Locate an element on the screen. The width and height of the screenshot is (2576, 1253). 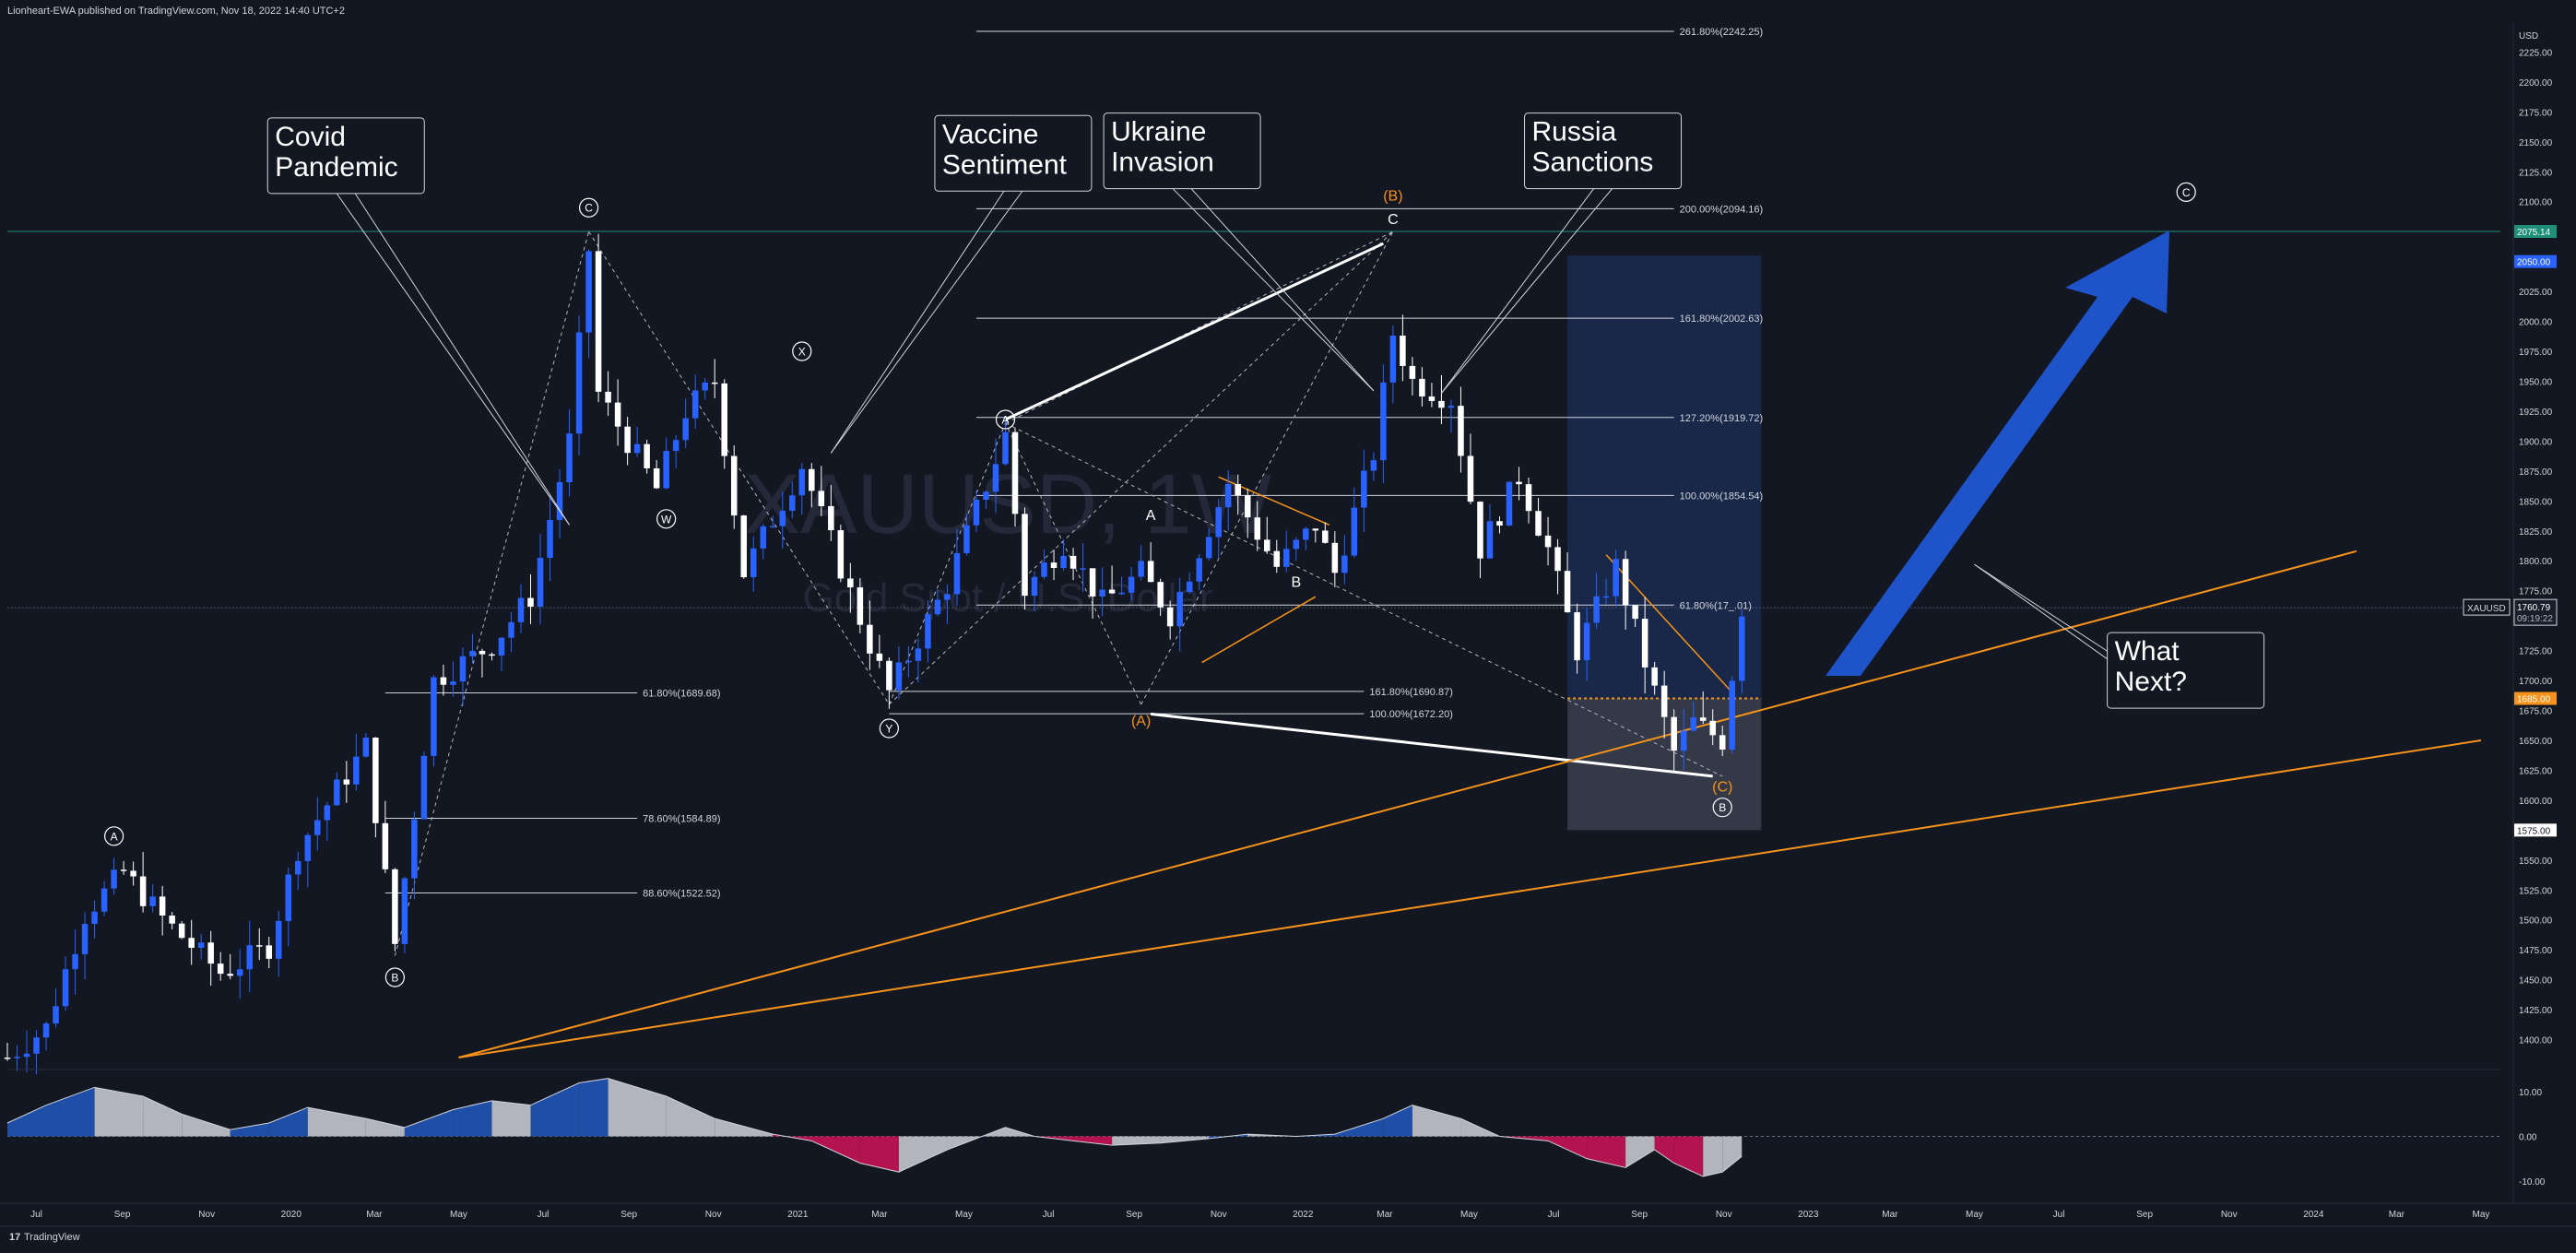
price-tick: 1650.00 is located at coordinates (2536, 742).